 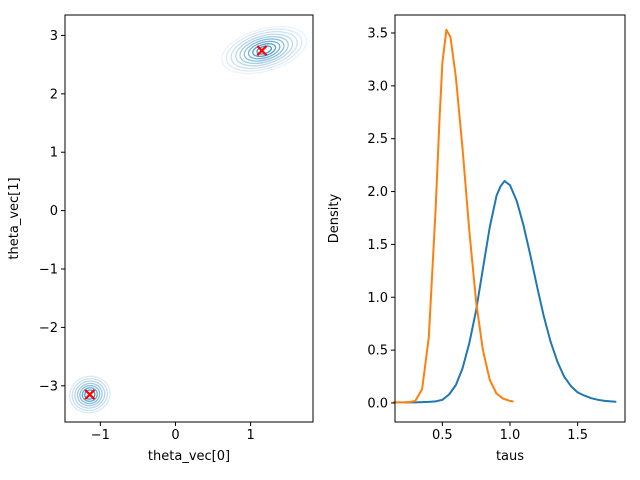 I want to click on x-tick-label: 1, so click(x=250, y=435).